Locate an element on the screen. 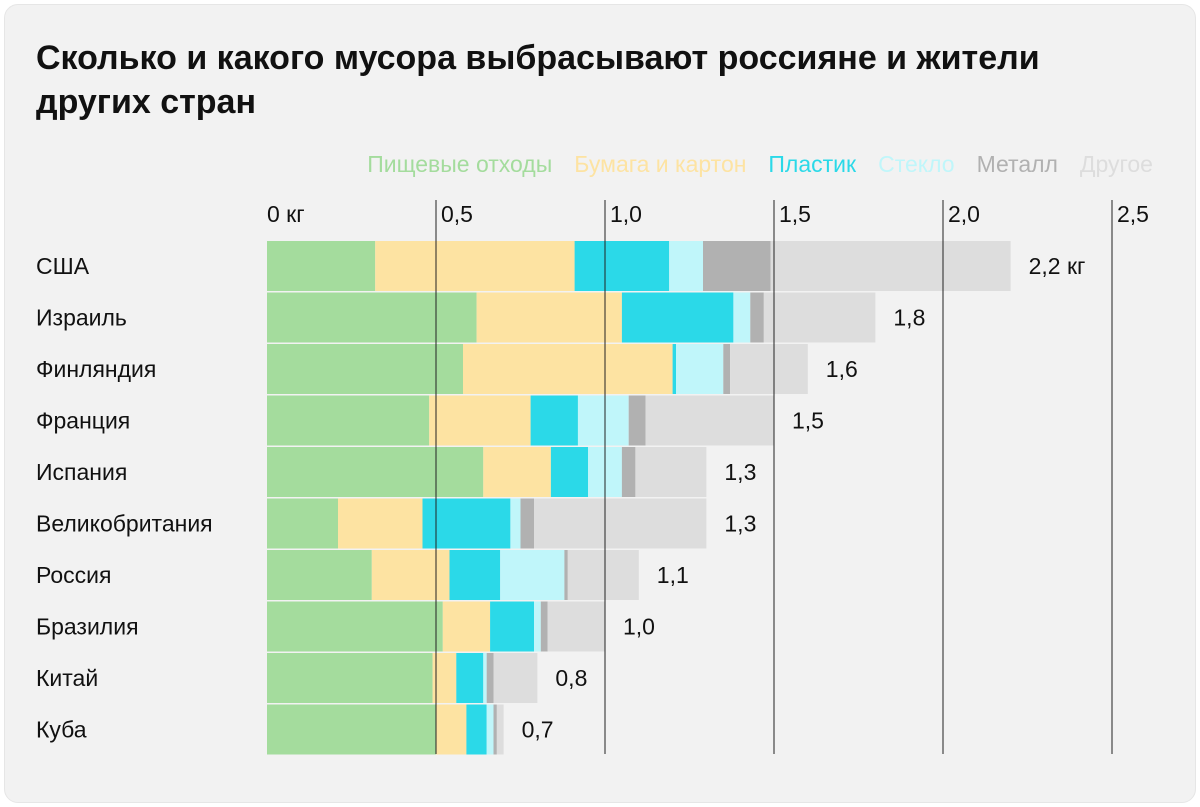 The height and width of the screenshot is (807, 1200). tick-label: 2,0 is located at coordinates (964, 214).